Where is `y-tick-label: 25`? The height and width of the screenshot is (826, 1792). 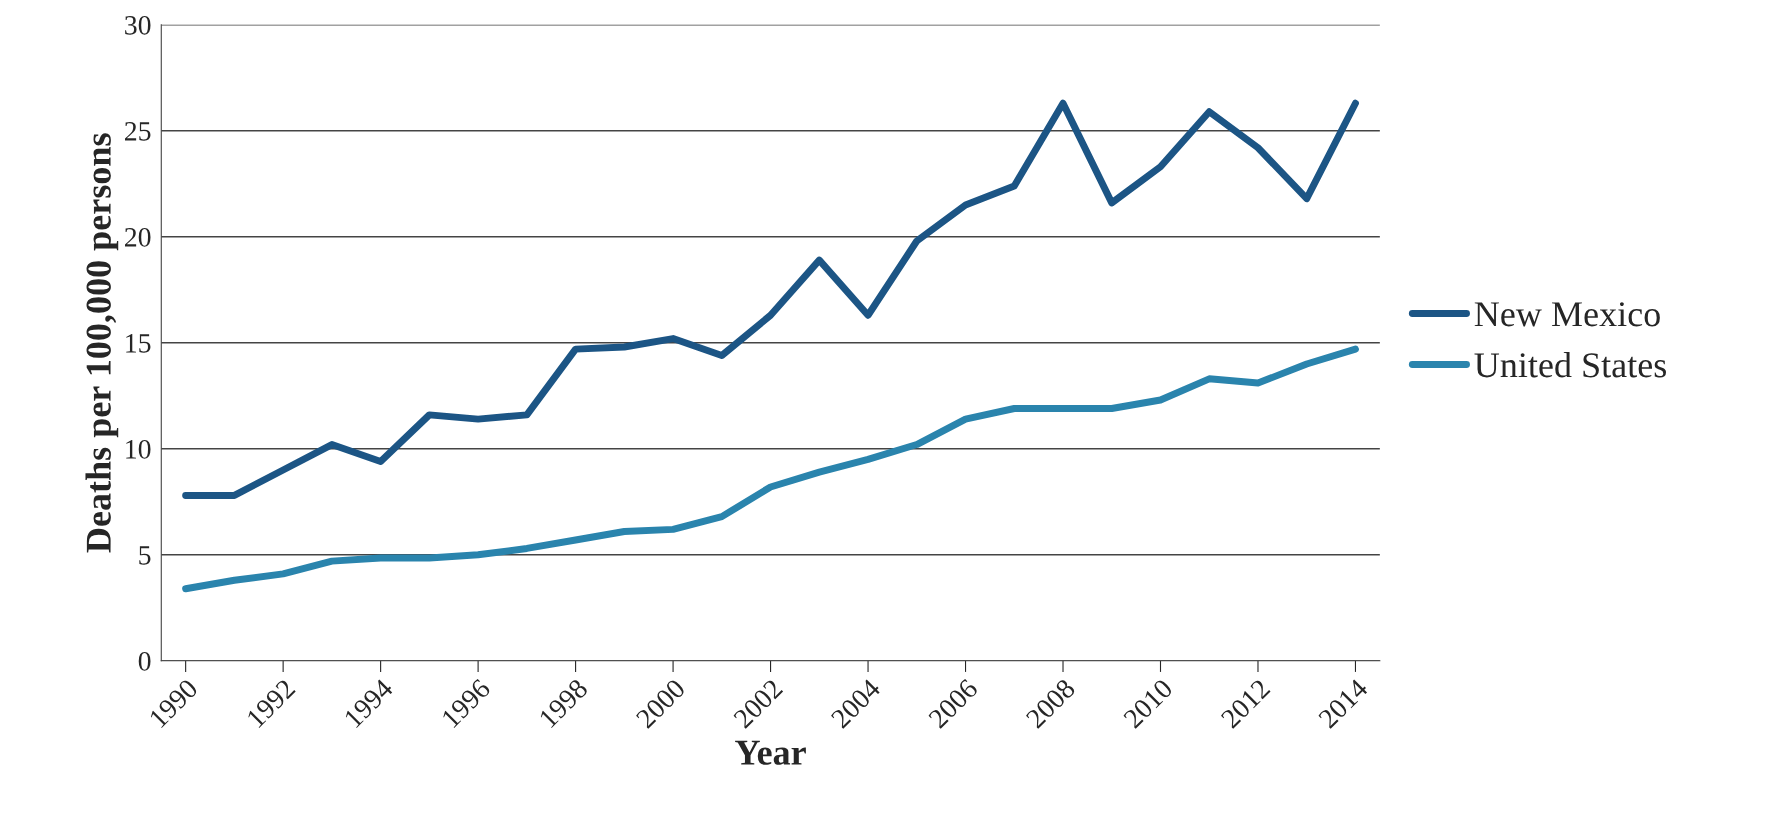
y-tick-label: 25 is located at coordinates (138, 131).